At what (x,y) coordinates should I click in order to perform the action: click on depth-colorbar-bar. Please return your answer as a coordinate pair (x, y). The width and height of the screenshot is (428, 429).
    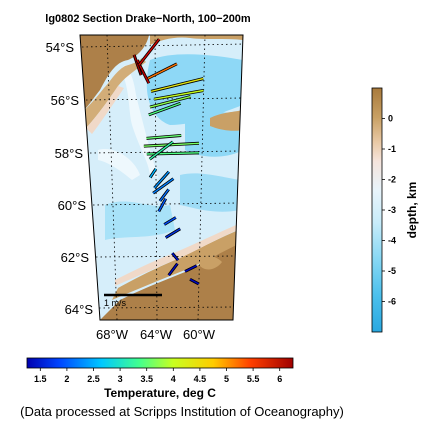
    Looking at the image, I should click on (377, 210).